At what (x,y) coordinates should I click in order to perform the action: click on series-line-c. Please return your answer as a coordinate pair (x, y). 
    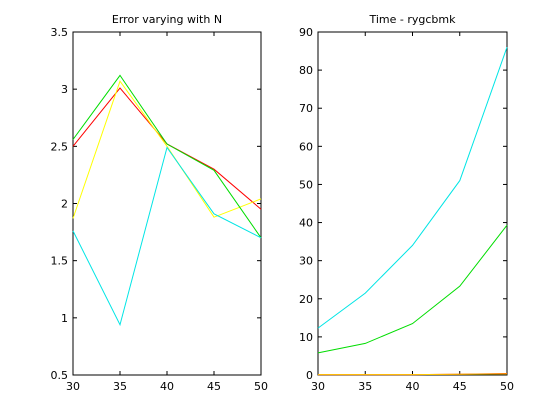
    Looking at the image, I should click on (167, 236).